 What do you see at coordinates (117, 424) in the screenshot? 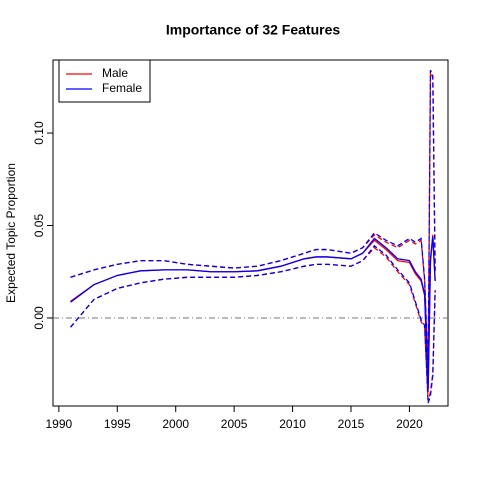
I see `x-tick-label: 1995` at bounding box center [117, 424].